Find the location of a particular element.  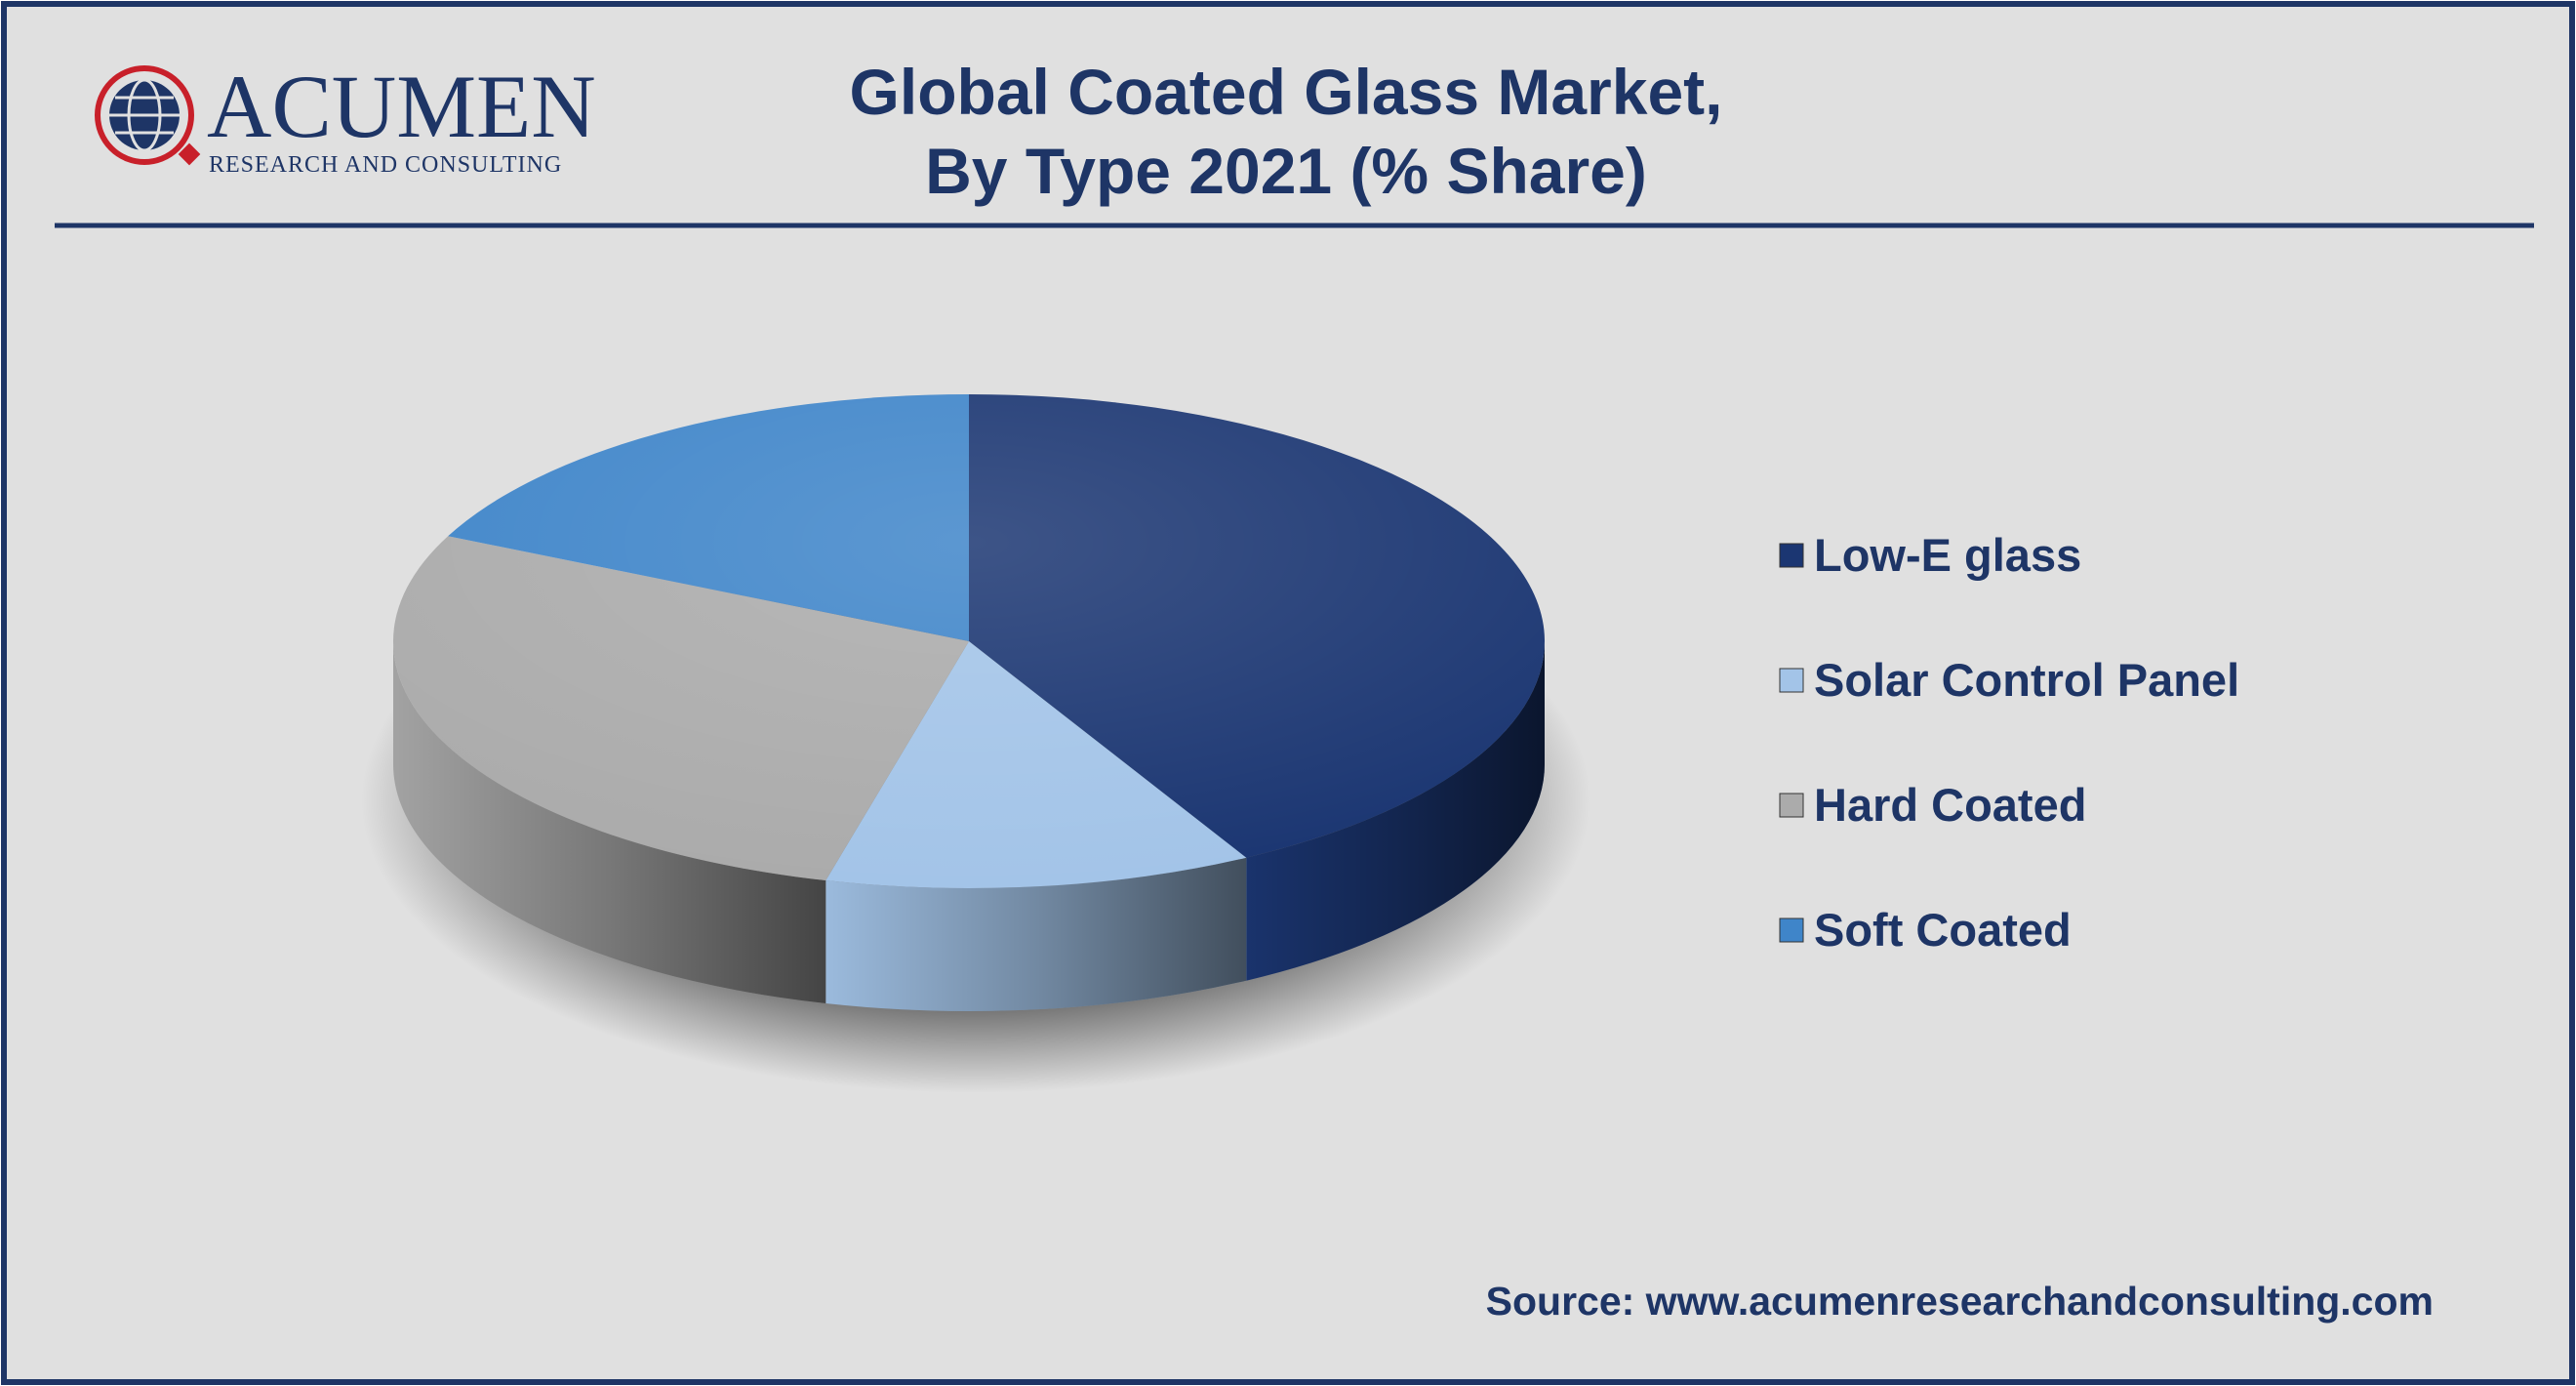

legend-label: Soft Coated is located at coordinates (1943, 930).